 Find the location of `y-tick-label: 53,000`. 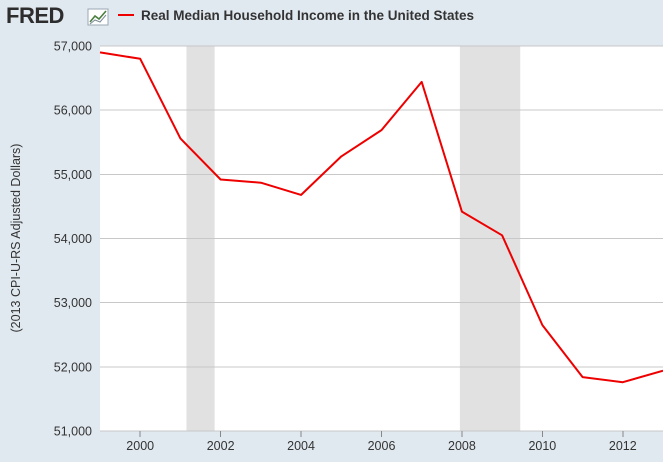

y-tick-label: 53,000 is located at coordinates (73, 303).